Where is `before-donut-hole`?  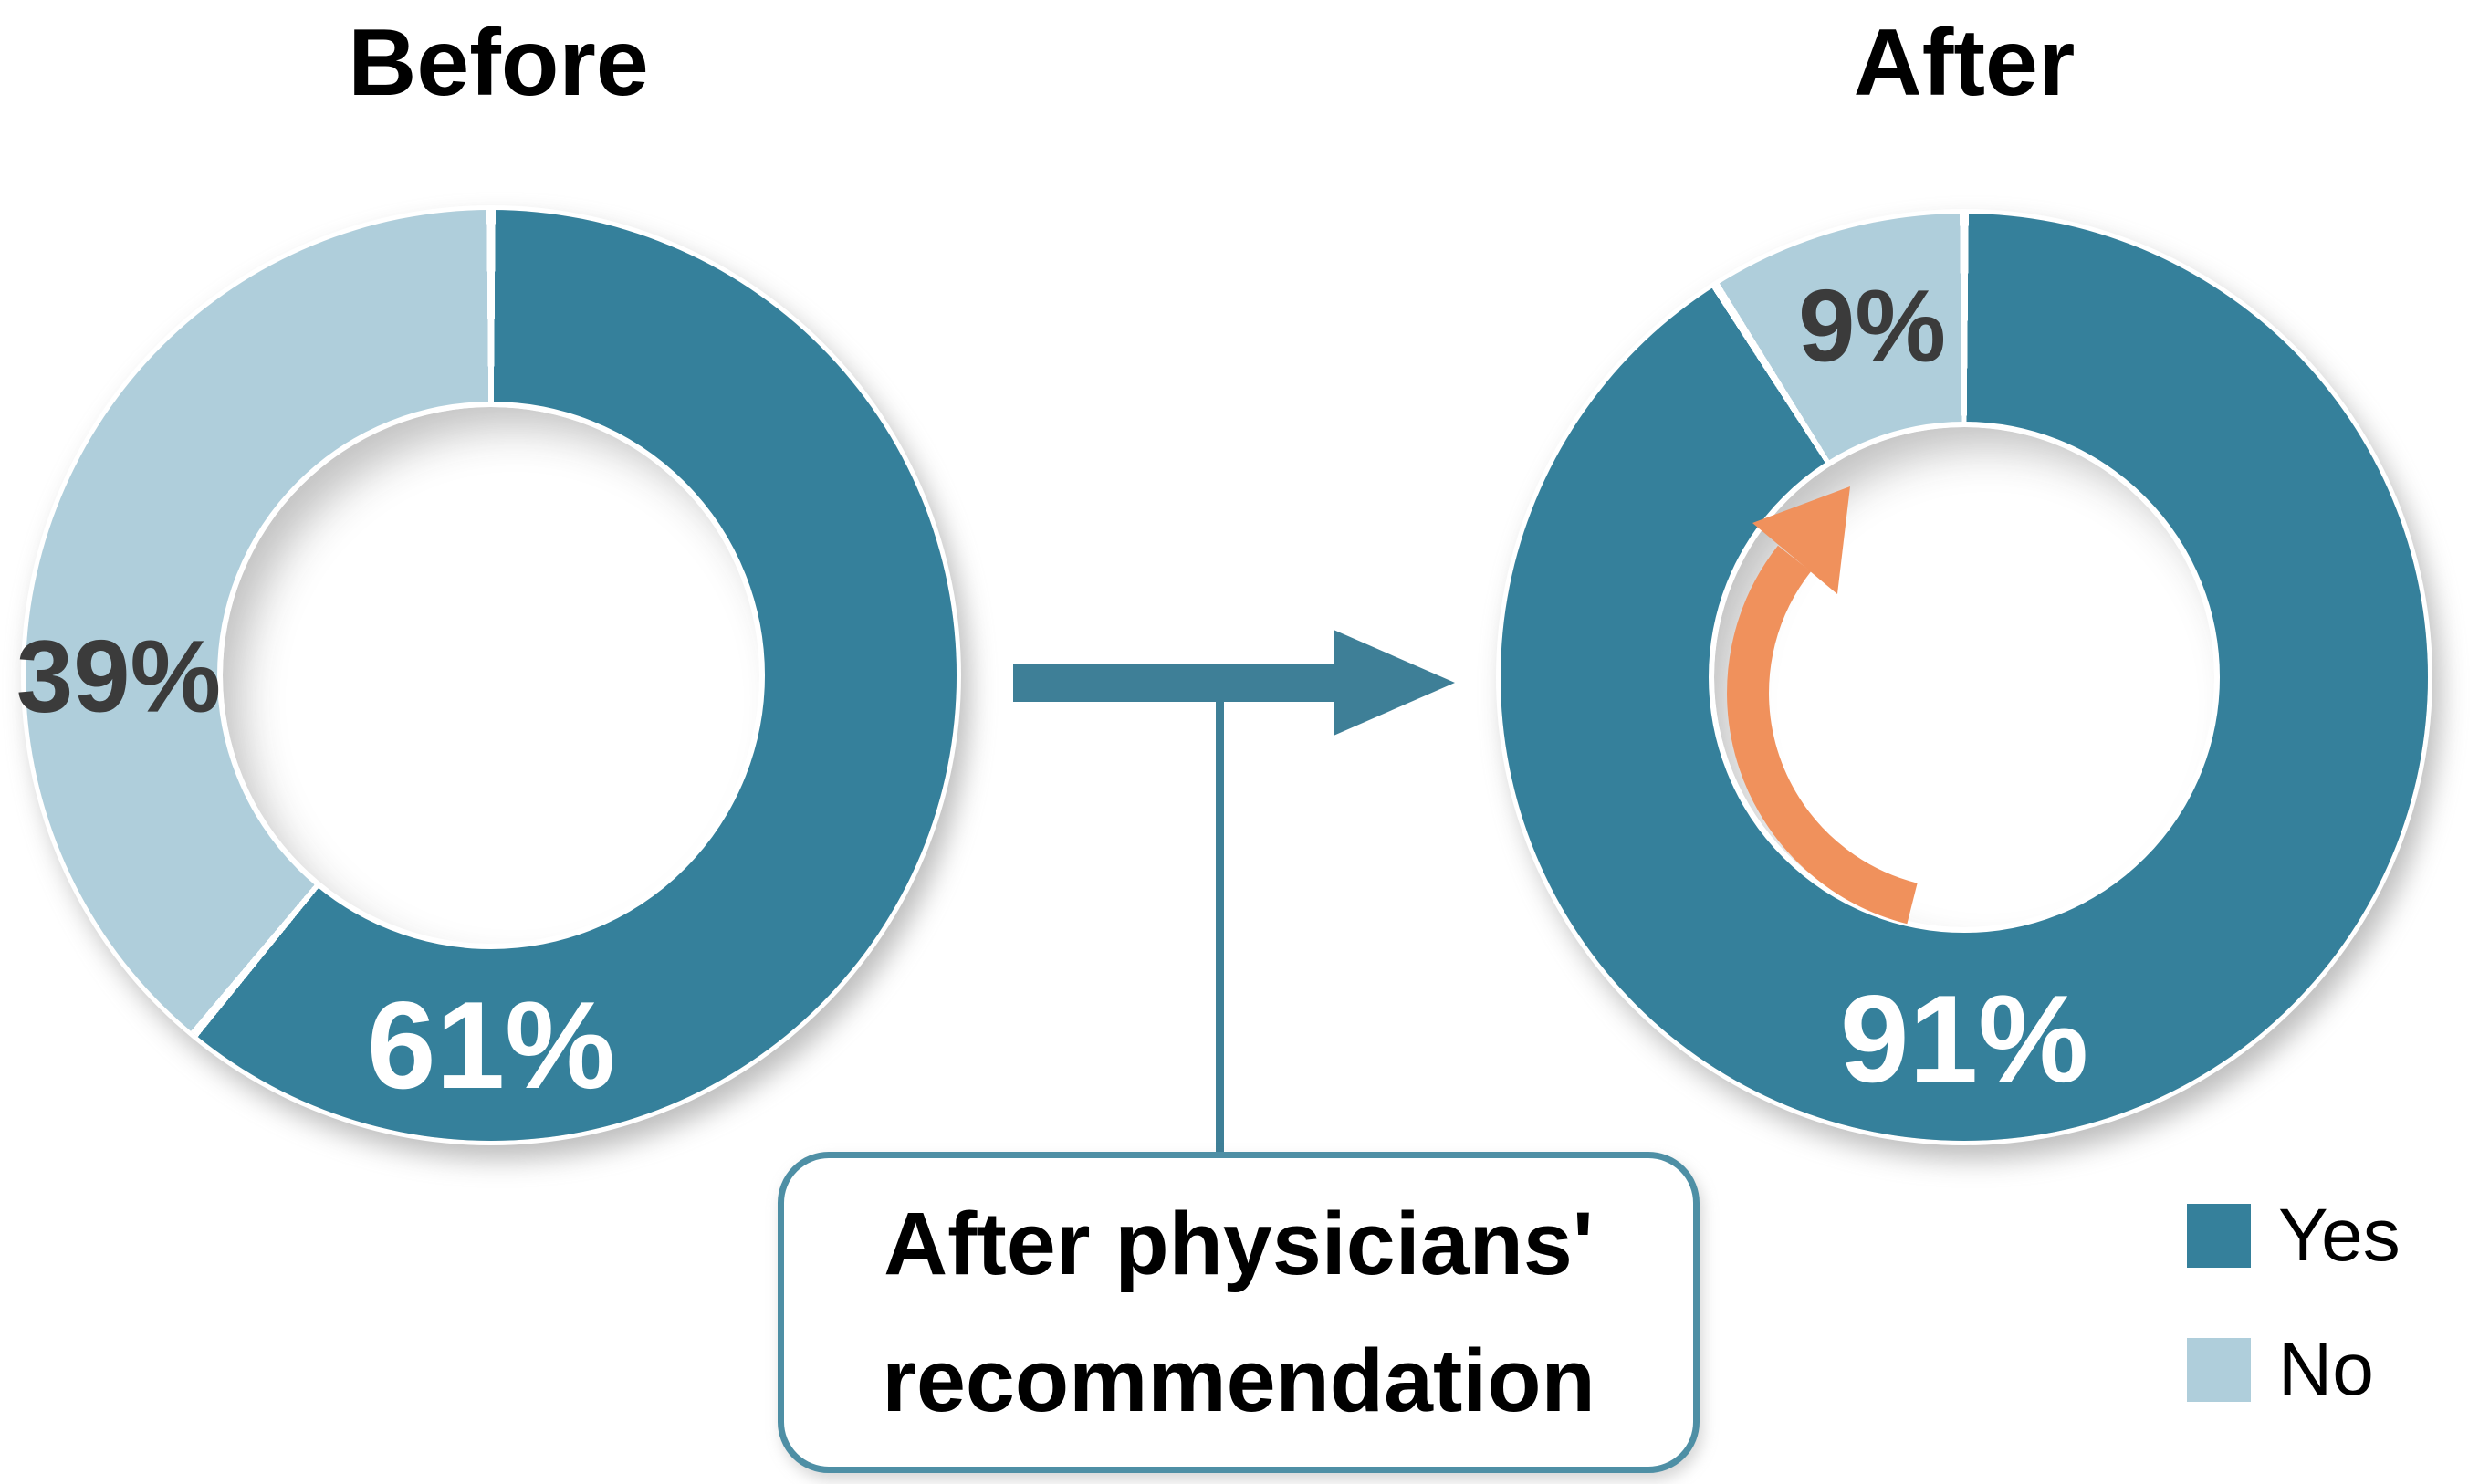 before-donut-hole is located at coordinates (491, 675).